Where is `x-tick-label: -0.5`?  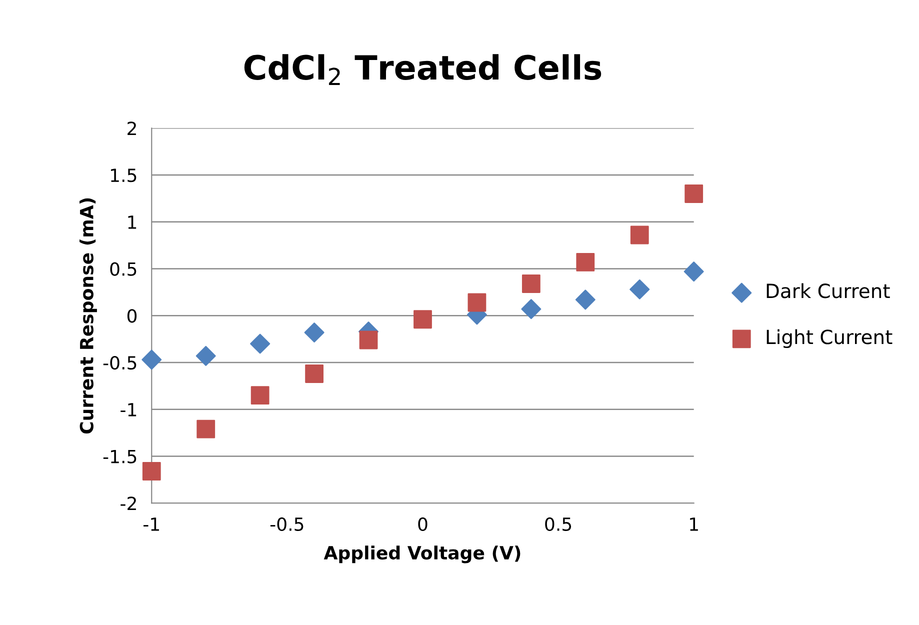
x-tick-label: -0.5 is located at coordinates (287, 524).